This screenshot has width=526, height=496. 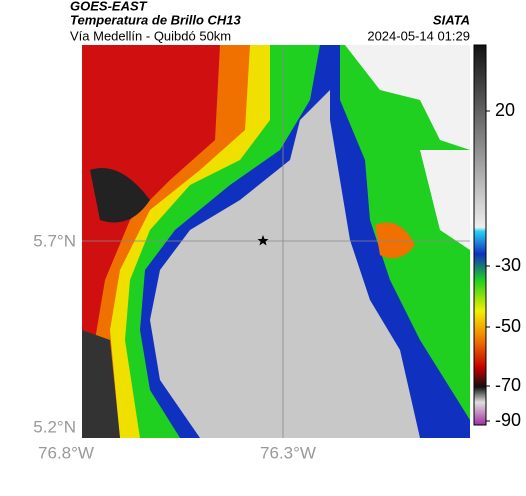 What do you see at coordinates (418, 35) in the screenshot?
I see `timestamp: 2024-05-14 01:29` at bounding box center [418, 35].